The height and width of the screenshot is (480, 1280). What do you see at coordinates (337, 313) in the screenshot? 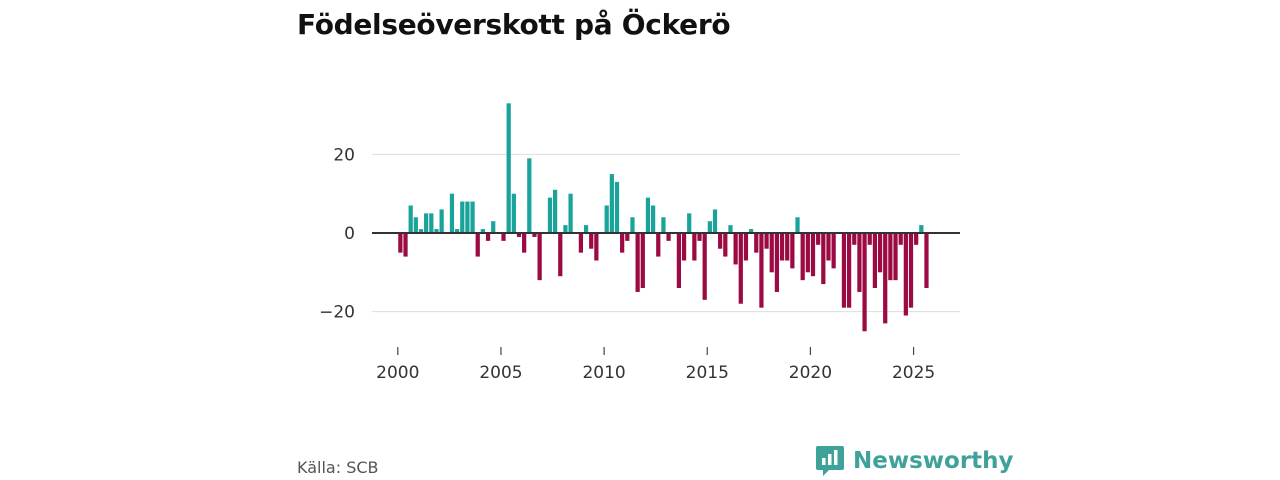
I see `y-tick-label: −20` at bounding box center [337, 313].